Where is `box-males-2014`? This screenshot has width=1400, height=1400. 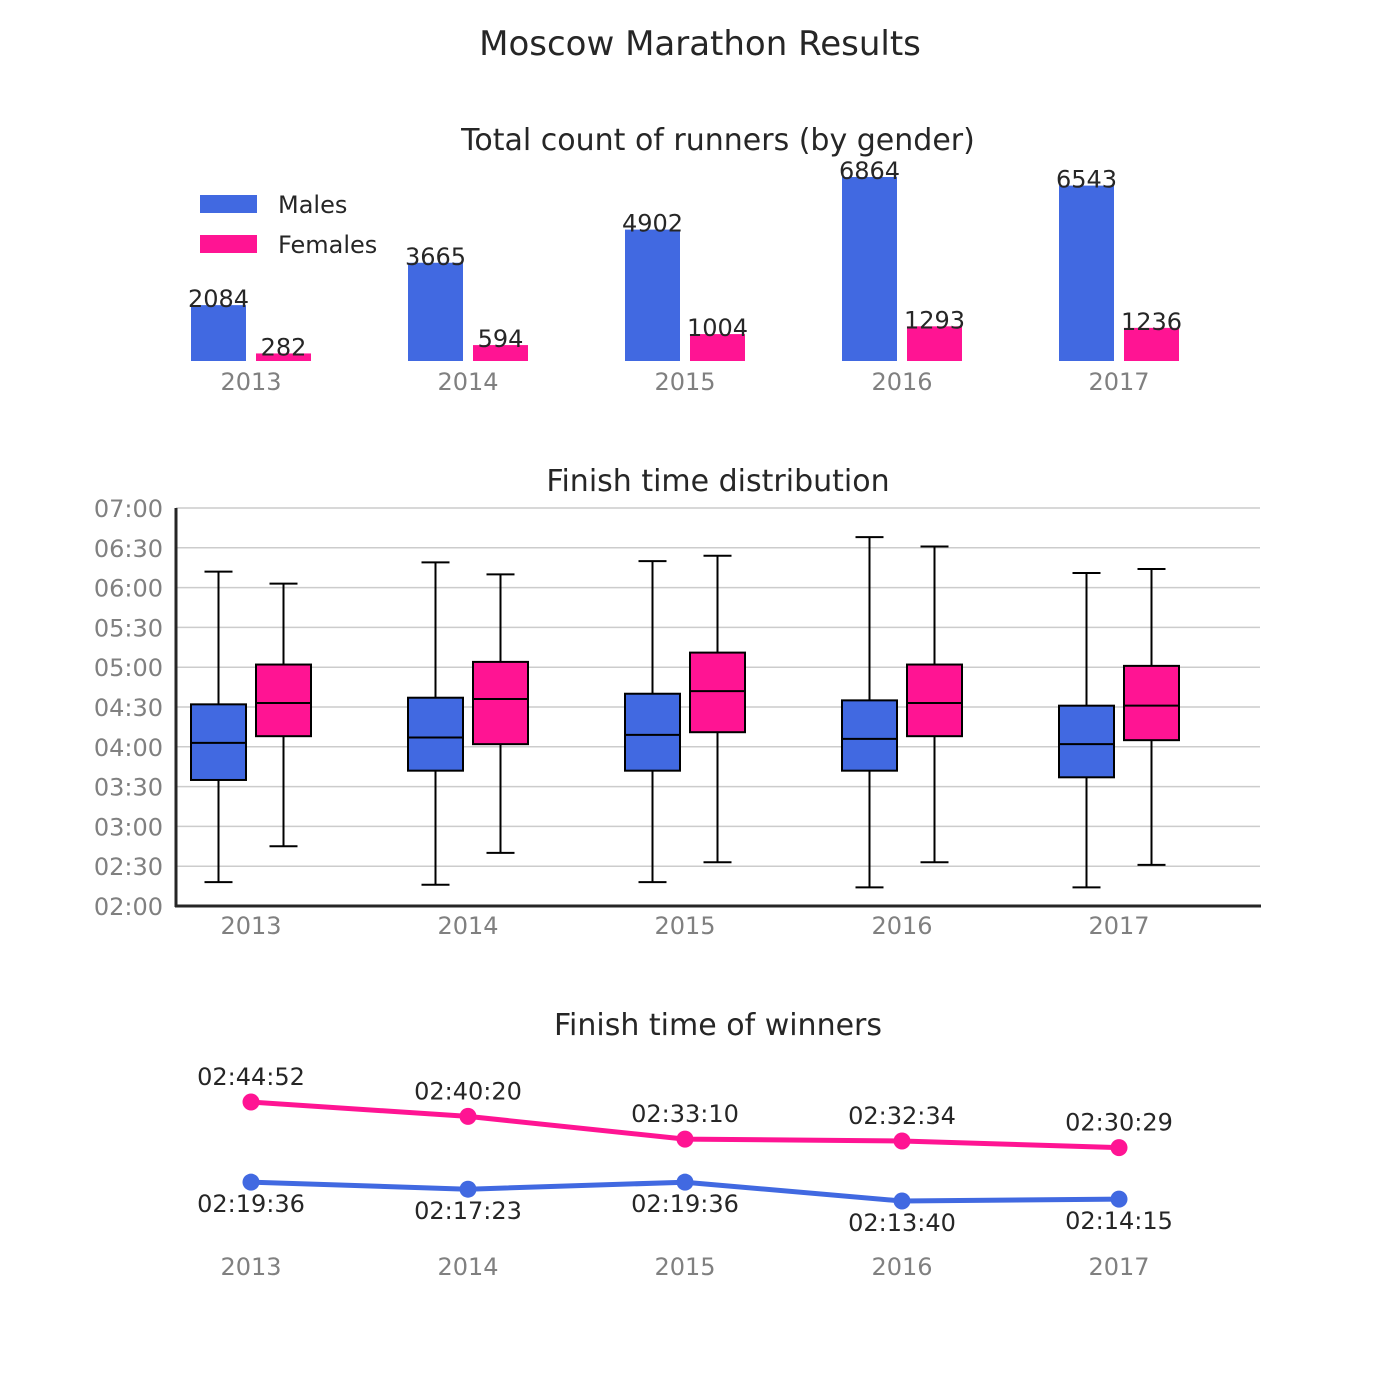
box-males-2014 is located at coordinates (435, 734).